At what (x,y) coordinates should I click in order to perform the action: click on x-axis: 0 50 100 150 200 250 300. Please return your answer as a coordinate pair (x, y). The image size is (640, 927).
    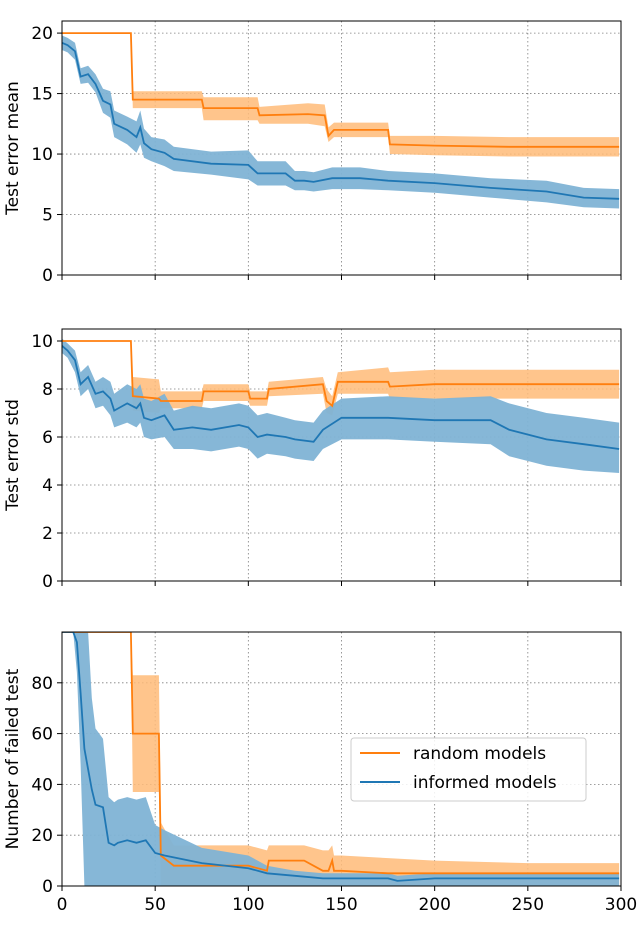
    Looking at the image, I should click on (347, 900).